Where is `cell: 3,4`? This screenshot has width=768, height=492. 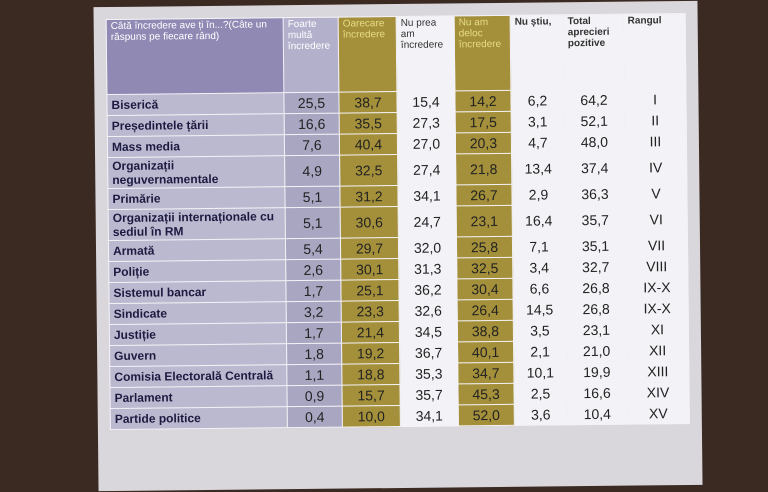 cell: 3,4 is located at coordinates (539, 267).